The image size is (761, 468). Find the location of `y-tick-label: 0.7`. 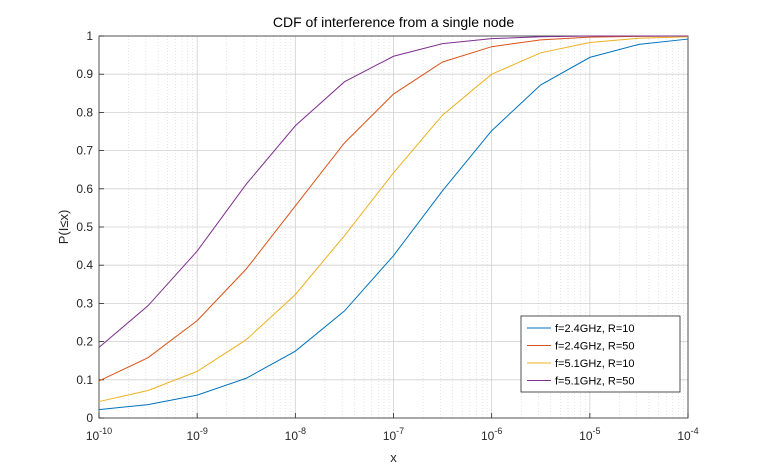

y-tick-label: 0.7 is located at coordinates (84, 151).